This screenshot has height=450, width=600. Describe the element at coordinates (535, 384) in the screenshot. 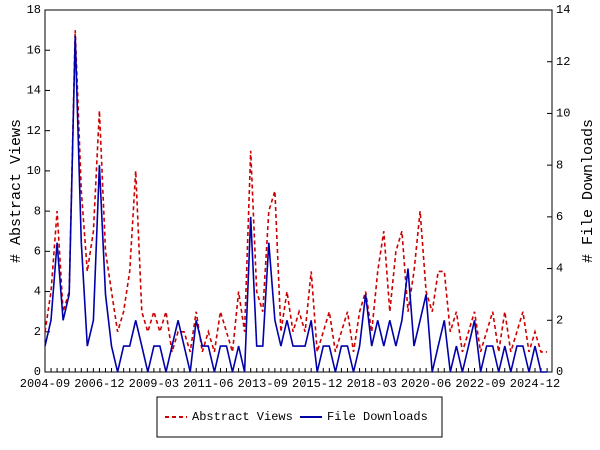

I see `x-tick-label: 2024-12` at that location.